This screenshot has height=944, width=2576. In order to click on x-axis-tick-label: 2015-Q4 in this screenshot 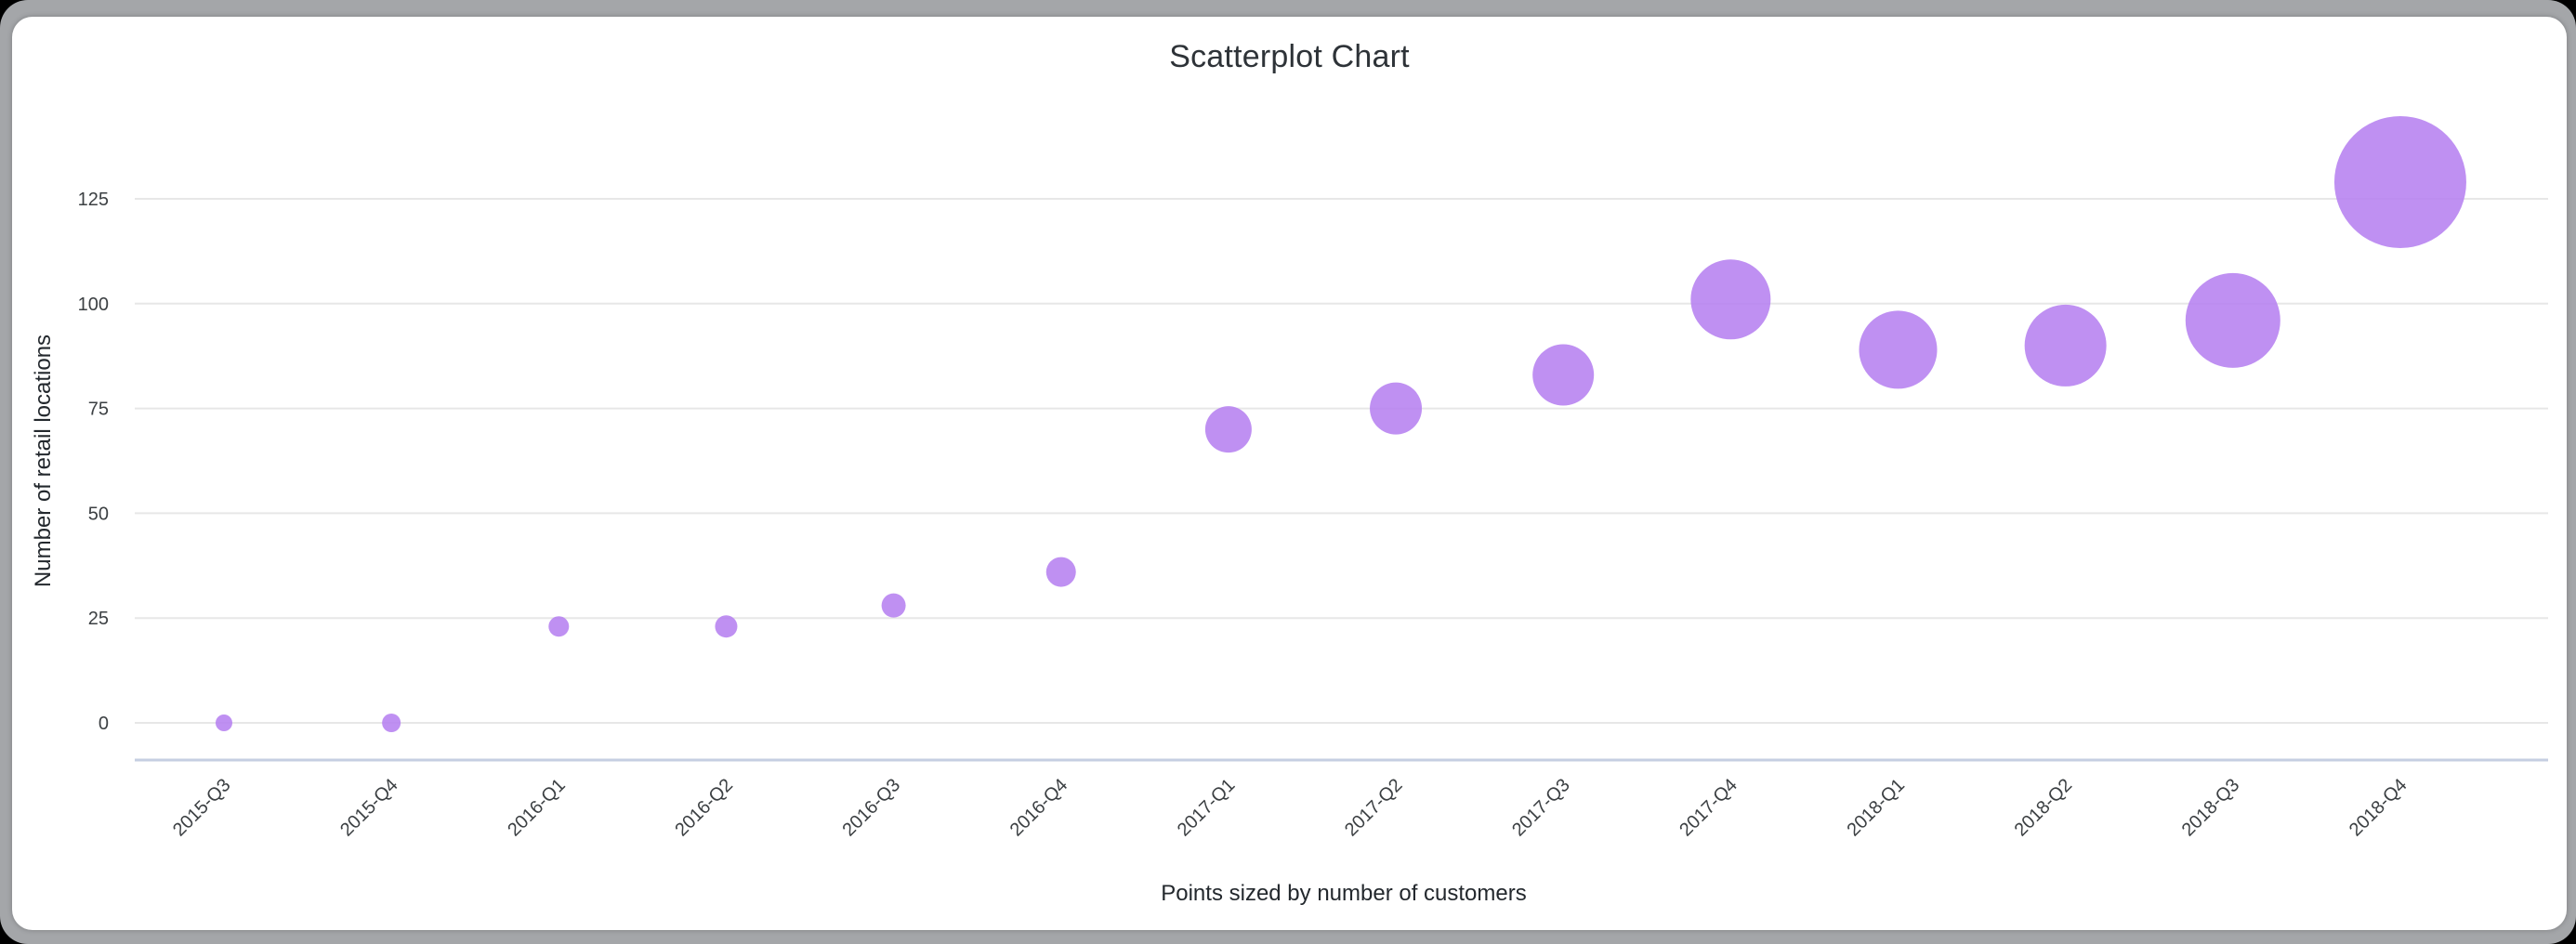, I will do `click(369, 808)`.